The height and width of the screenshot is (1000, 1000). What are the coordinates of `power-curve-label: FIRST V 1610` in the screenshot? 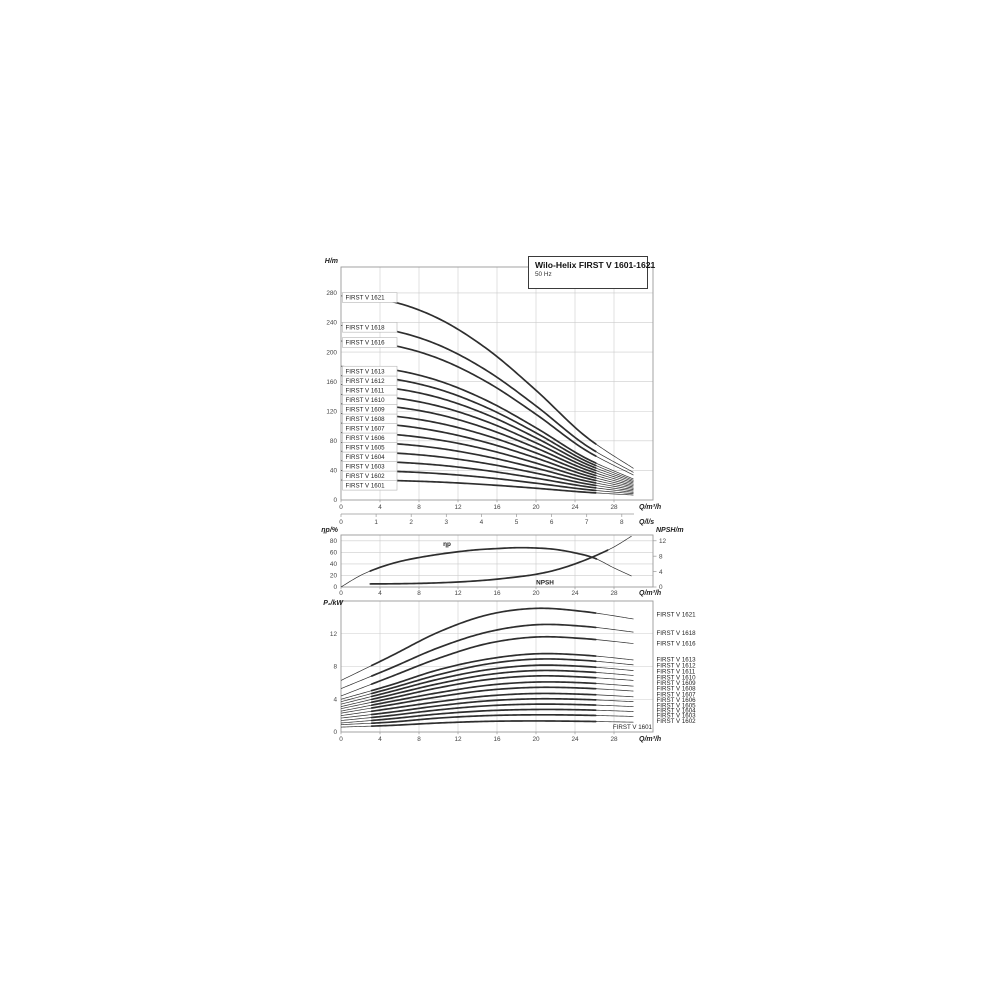 It's located at (677, 677).